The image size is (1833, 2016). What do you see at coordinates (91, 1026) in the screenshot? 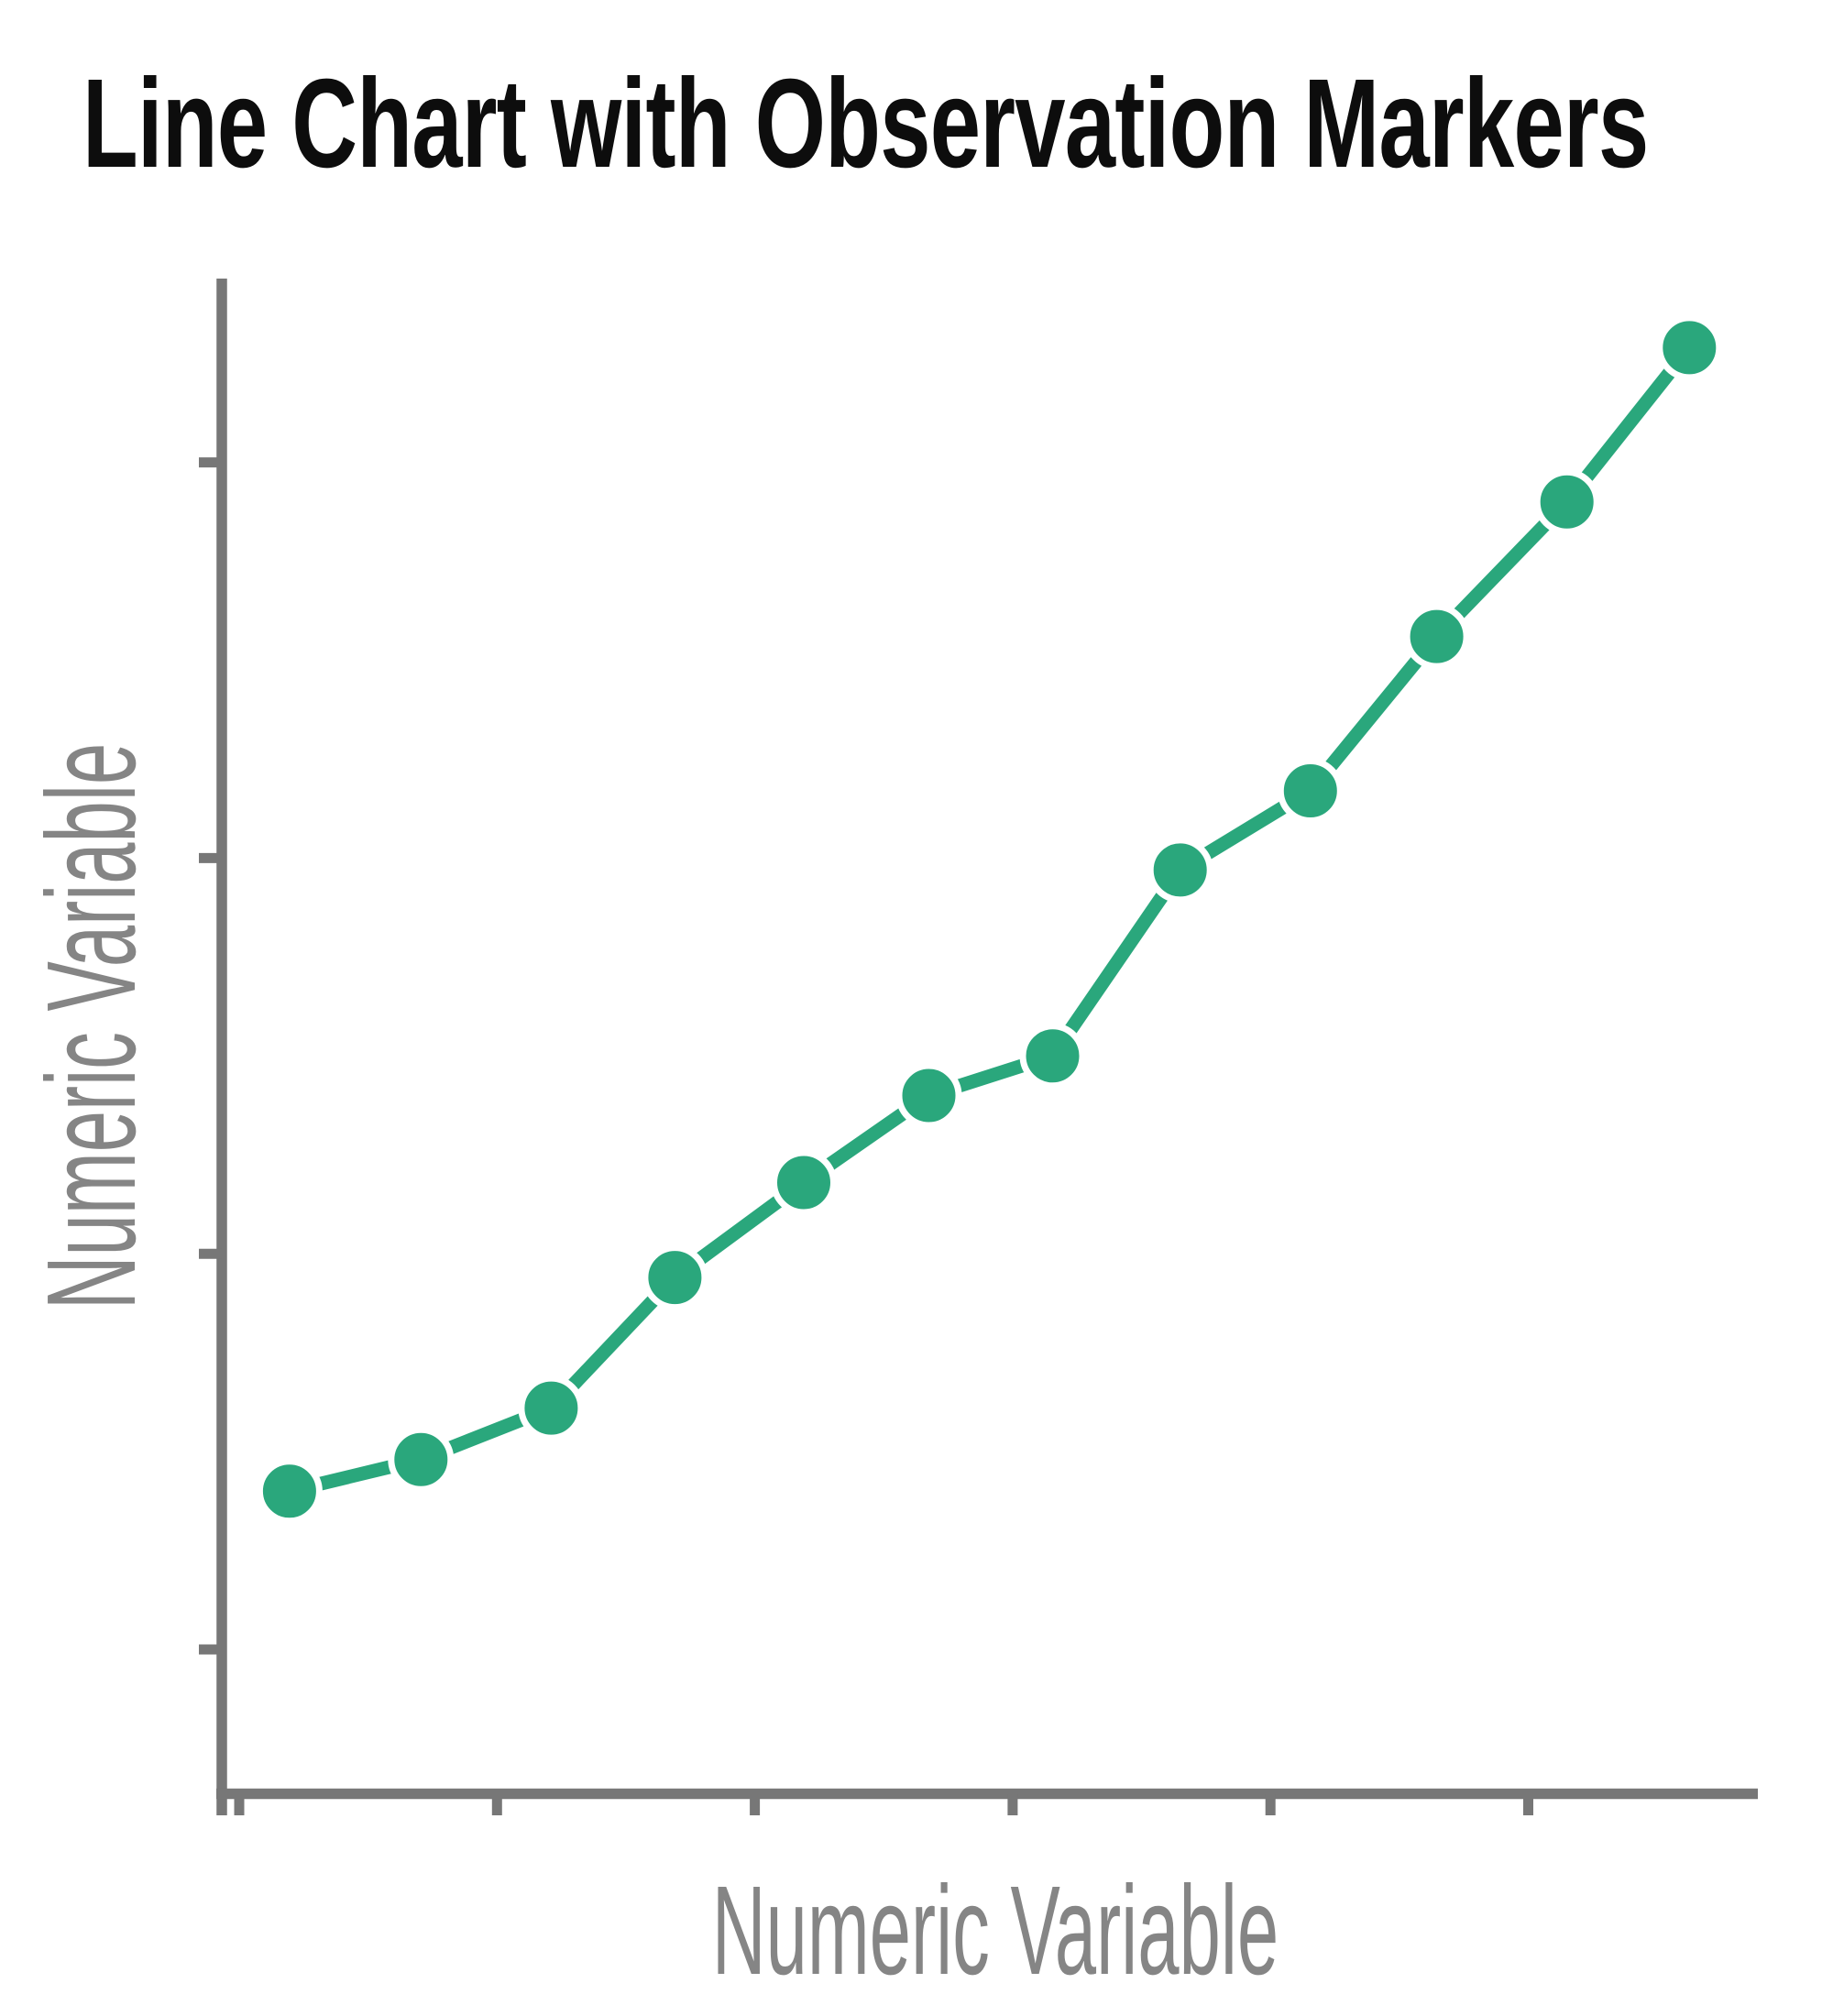
I see `y-axis-label: Numeric Variable` at bounding box center [91, 1026].